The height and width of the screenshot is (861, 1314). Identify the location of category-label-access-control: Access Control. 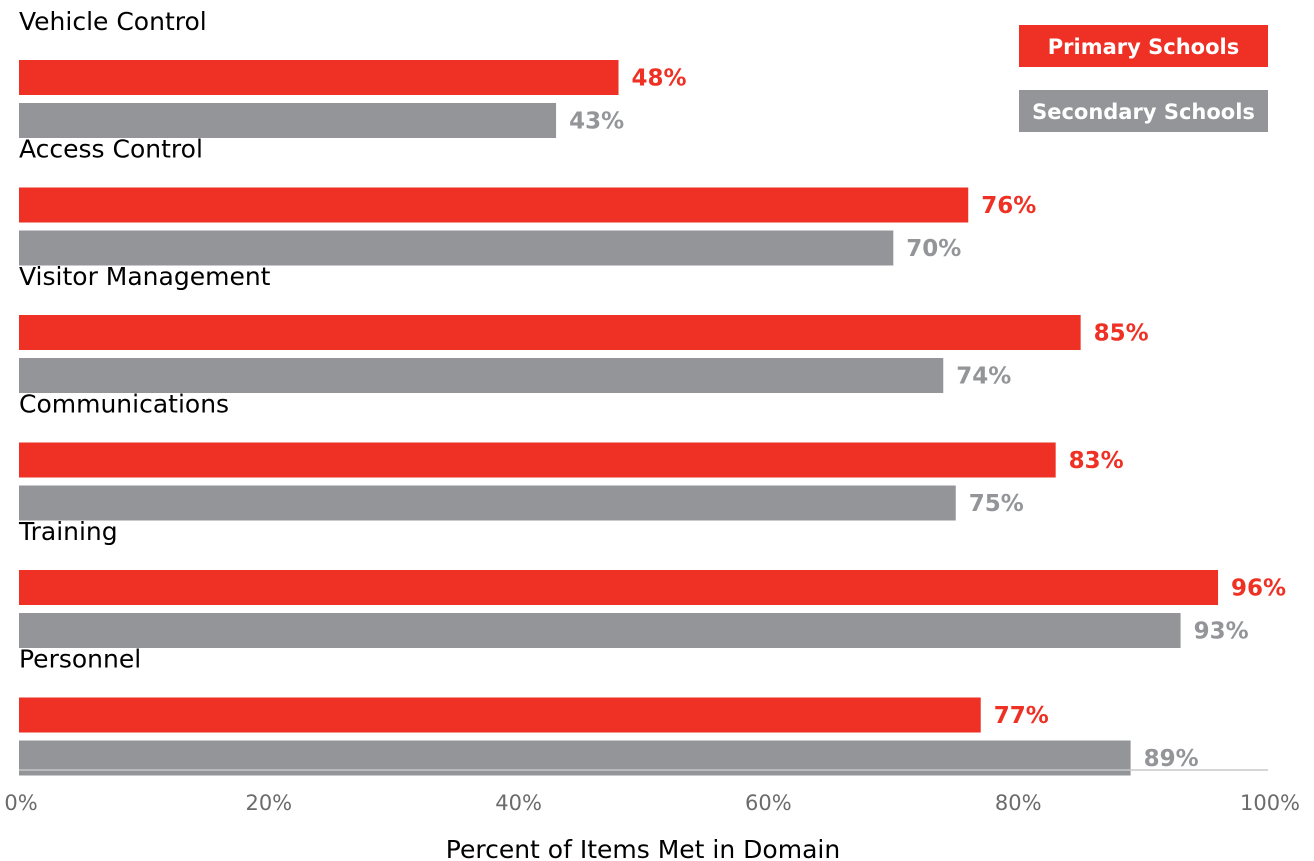
(111, 149).